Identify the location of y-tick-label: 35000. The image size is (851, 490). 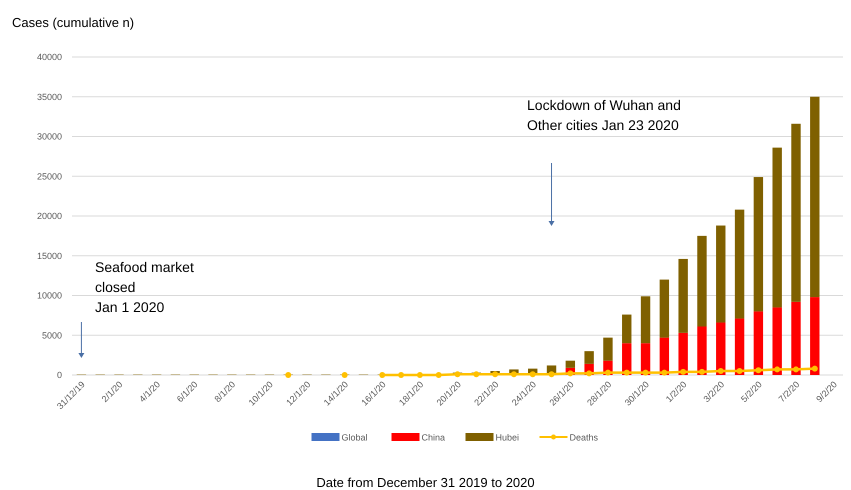
(49, 97).